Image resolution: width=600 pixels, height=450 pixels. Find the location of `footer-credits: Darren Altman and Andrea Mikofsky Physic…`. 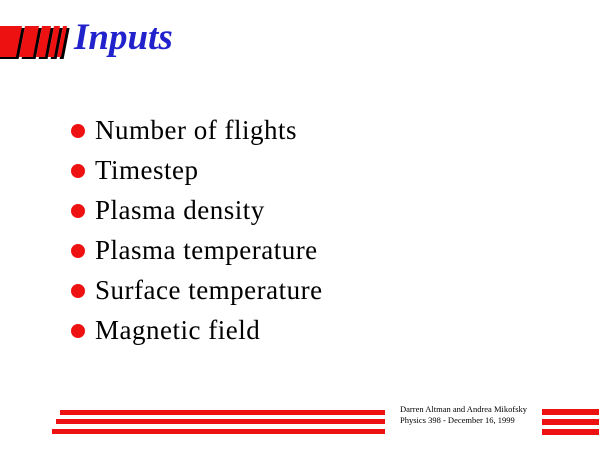

footer-credits: Darren Altman and Andrea Mikofsky Physic… is located at coordinates (470, 415).